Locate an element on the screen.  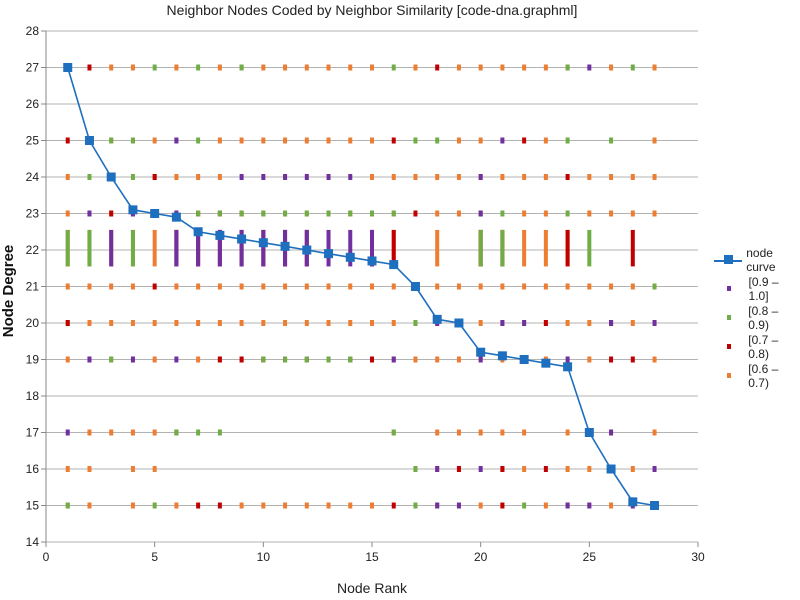
legend-line-swatch is located at coordinates (728, 259).